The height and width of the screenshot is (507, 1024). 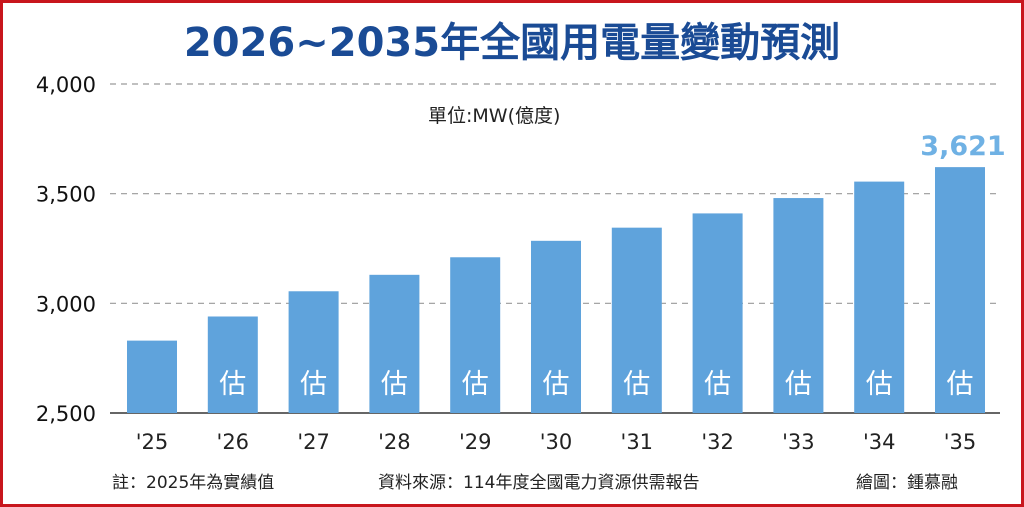 I want to click on footer-credit: 繪圖：鍾慕融, so click(x=907, y=483).